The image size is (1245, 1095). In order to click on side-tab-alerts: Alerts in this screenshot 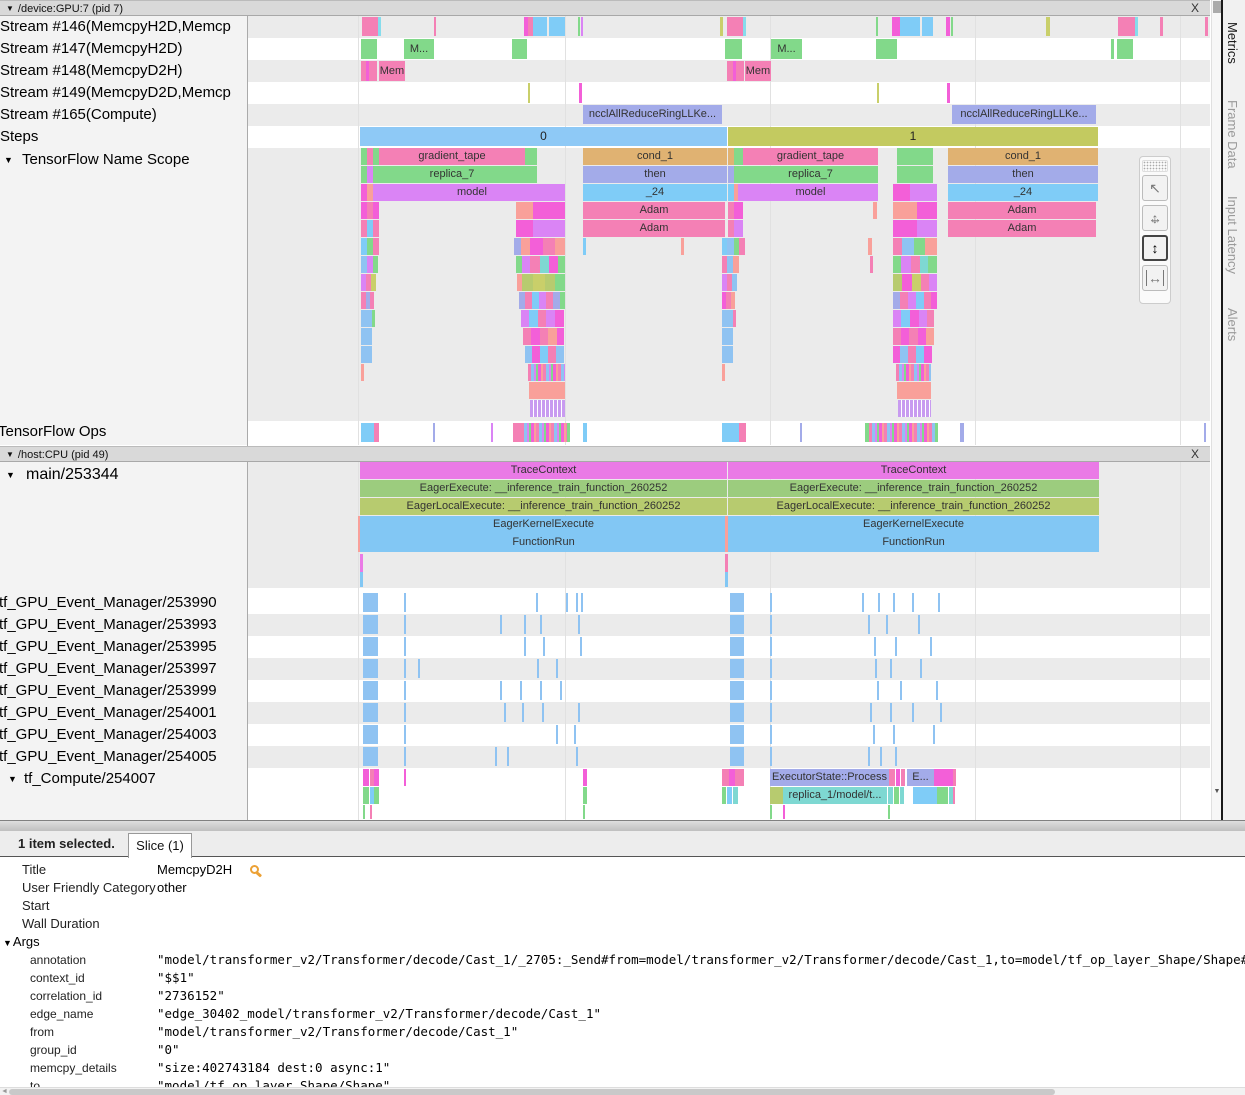, I will do `click(1232, 325)`.